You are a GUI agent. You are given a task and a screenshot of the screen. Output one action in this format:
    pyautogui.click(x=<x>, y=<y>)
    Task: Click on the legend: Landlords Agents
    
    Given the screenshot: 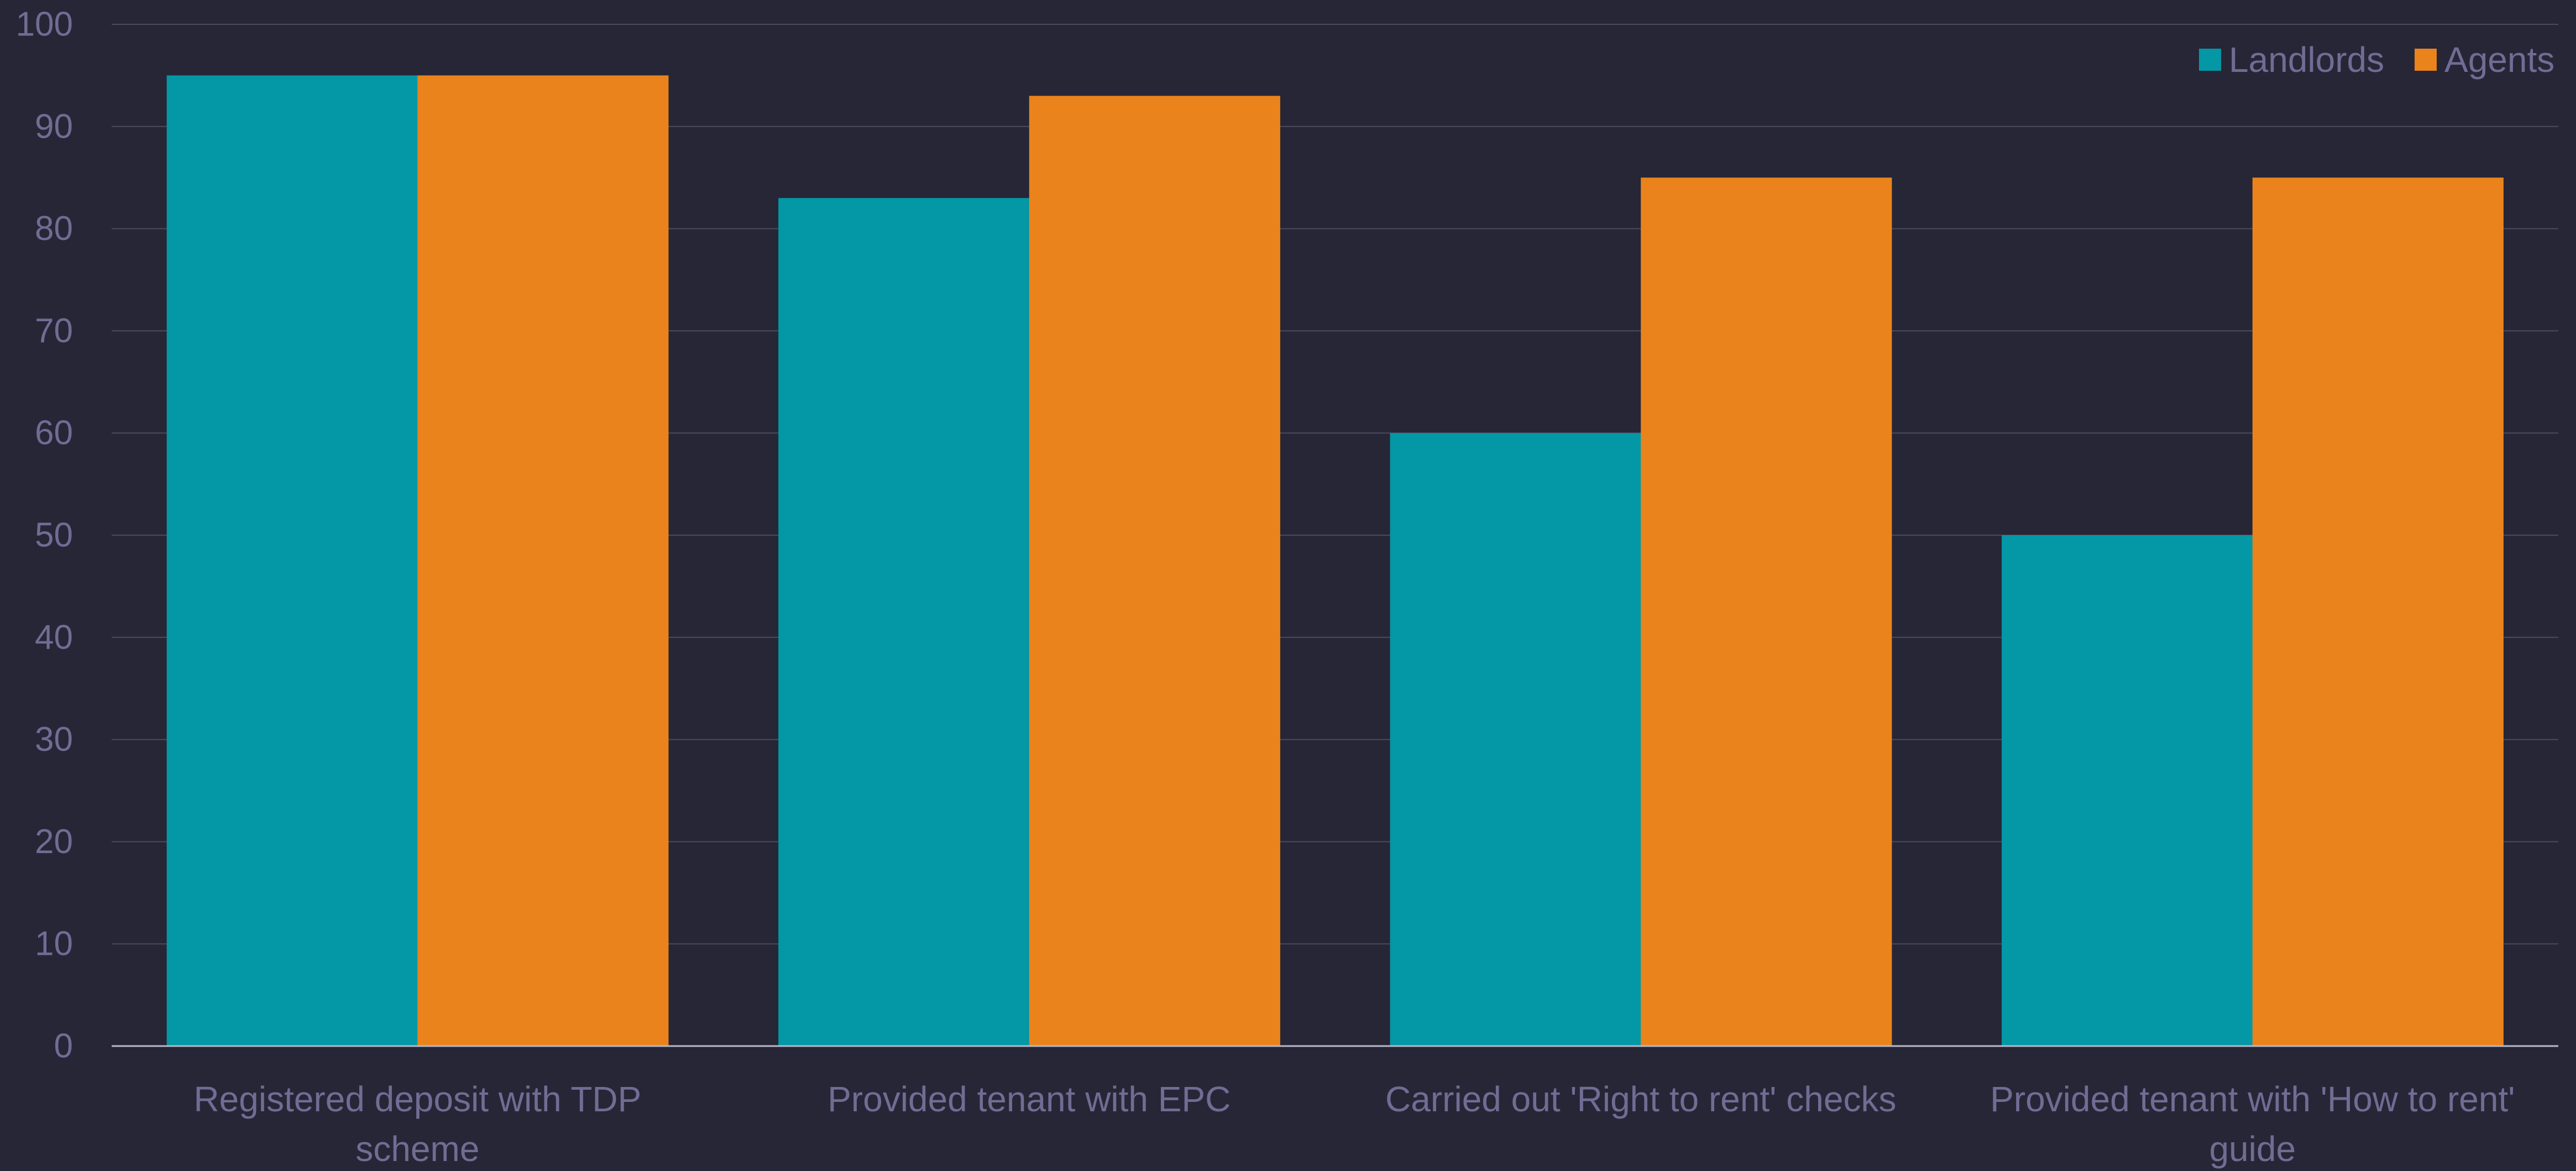 What is the action you would take?
    pyautogui.click(x=2376, y=60)
    